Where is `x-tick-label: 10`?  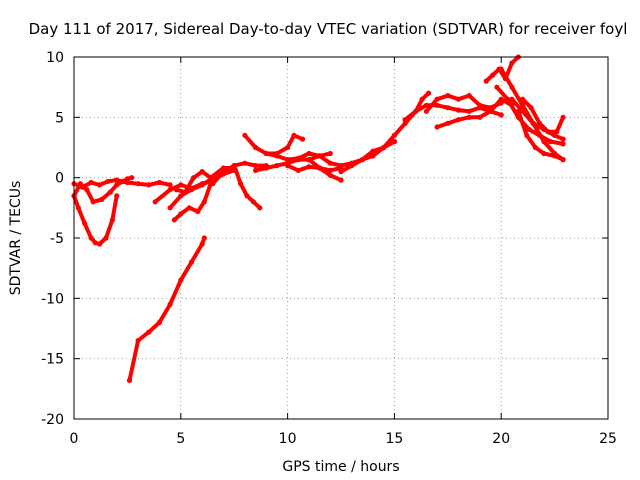 x-tick-label: 10 is located at coordinates (288, 439).